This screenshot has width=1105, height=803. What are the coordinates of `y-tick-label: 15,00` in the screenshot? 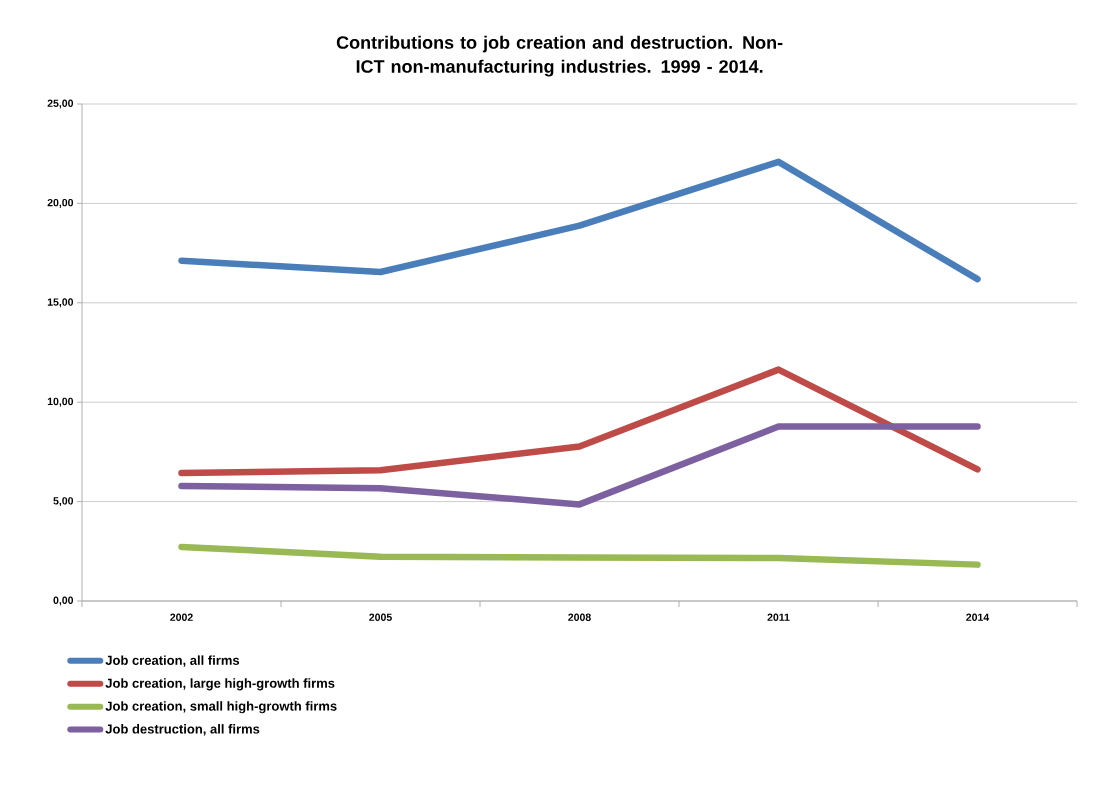 It's located at (60, 303).